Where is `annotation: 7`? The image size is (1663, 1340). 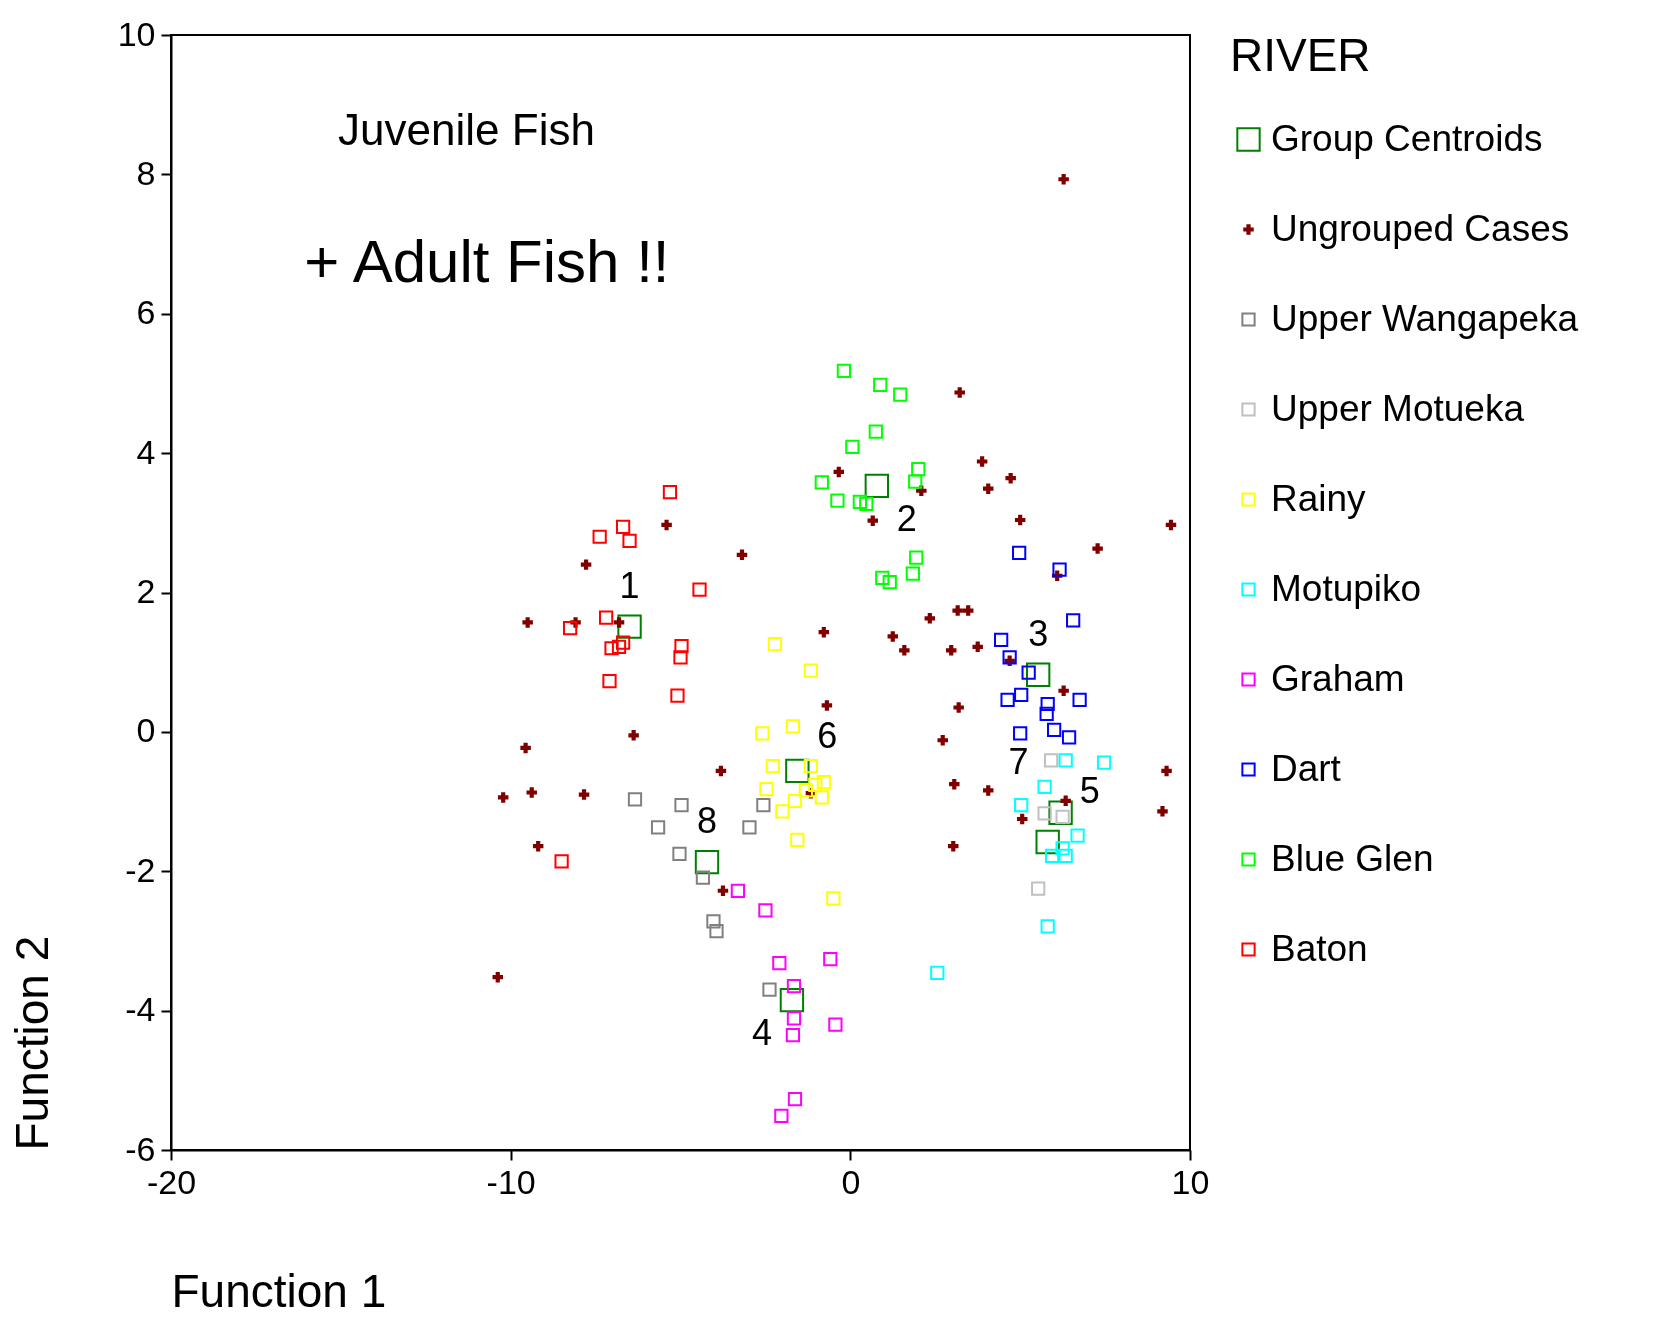 annotation: 7 is located at coordinates (1018, 761).